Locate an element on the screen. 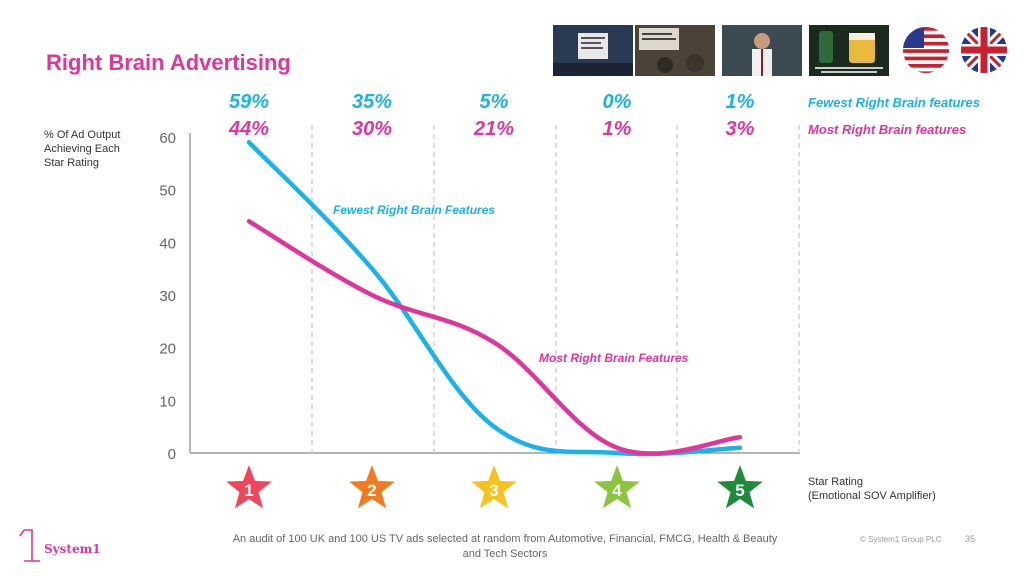 This screenshot has height=576, width=1024. legend-most: Most Right Brain features is located at coordinates (887, 129).